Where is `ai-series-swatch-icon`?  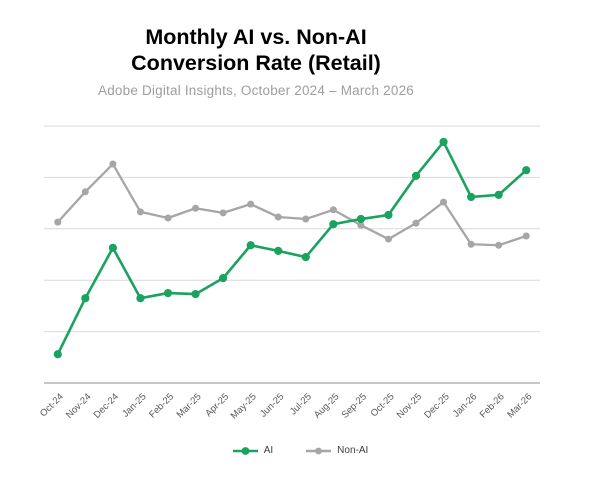 ai-series-swatch-icon is located at coordinates (245, 451).